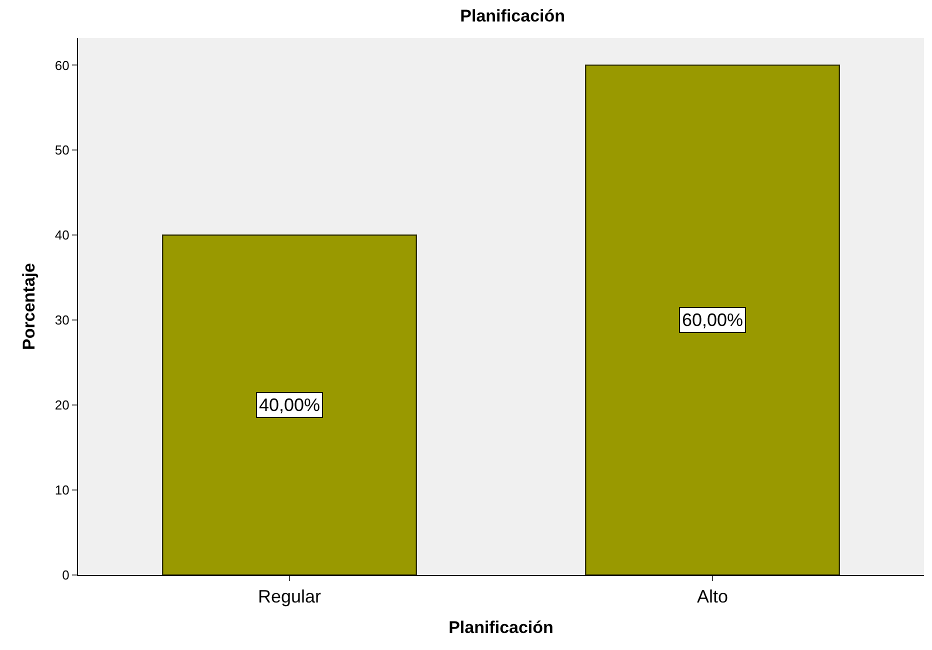 This screenshot has height=650, width=932. I want to click on y-tick-label: 30, so click(62, 320).